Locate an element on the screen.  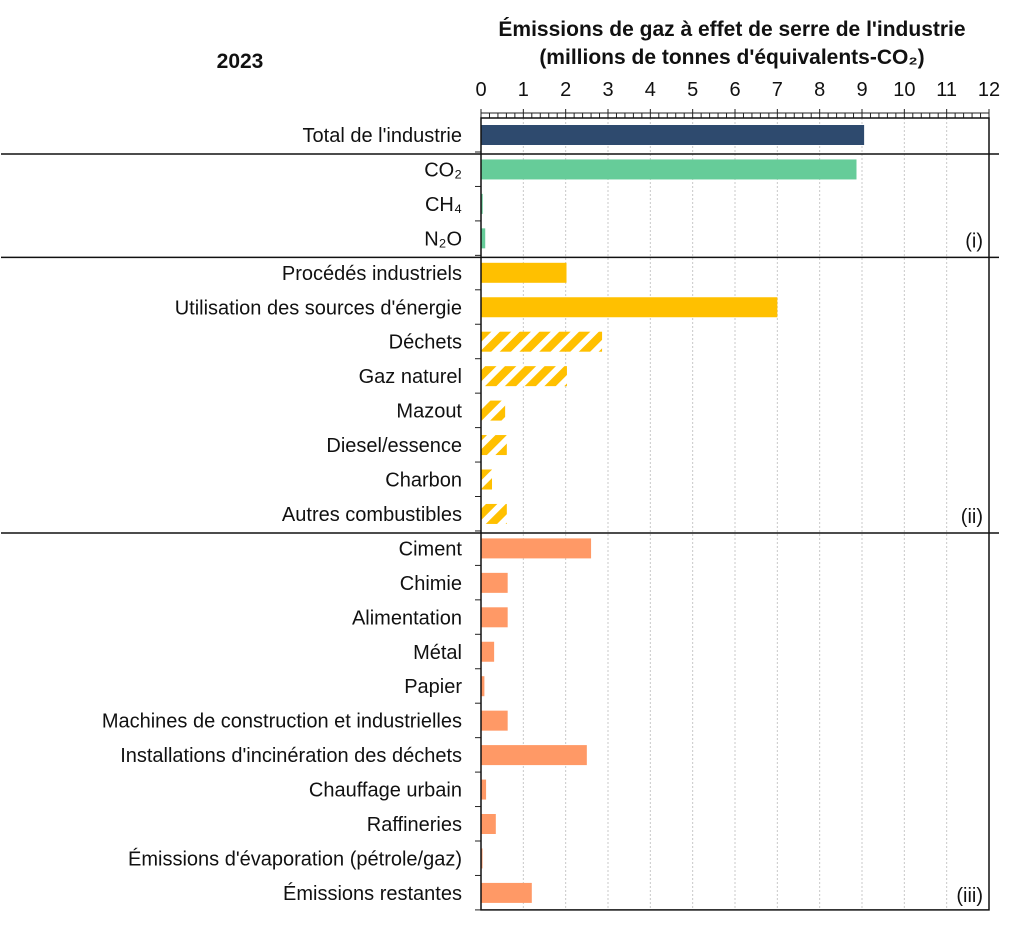
category-label: Métal is located at coordinates (437, 653).